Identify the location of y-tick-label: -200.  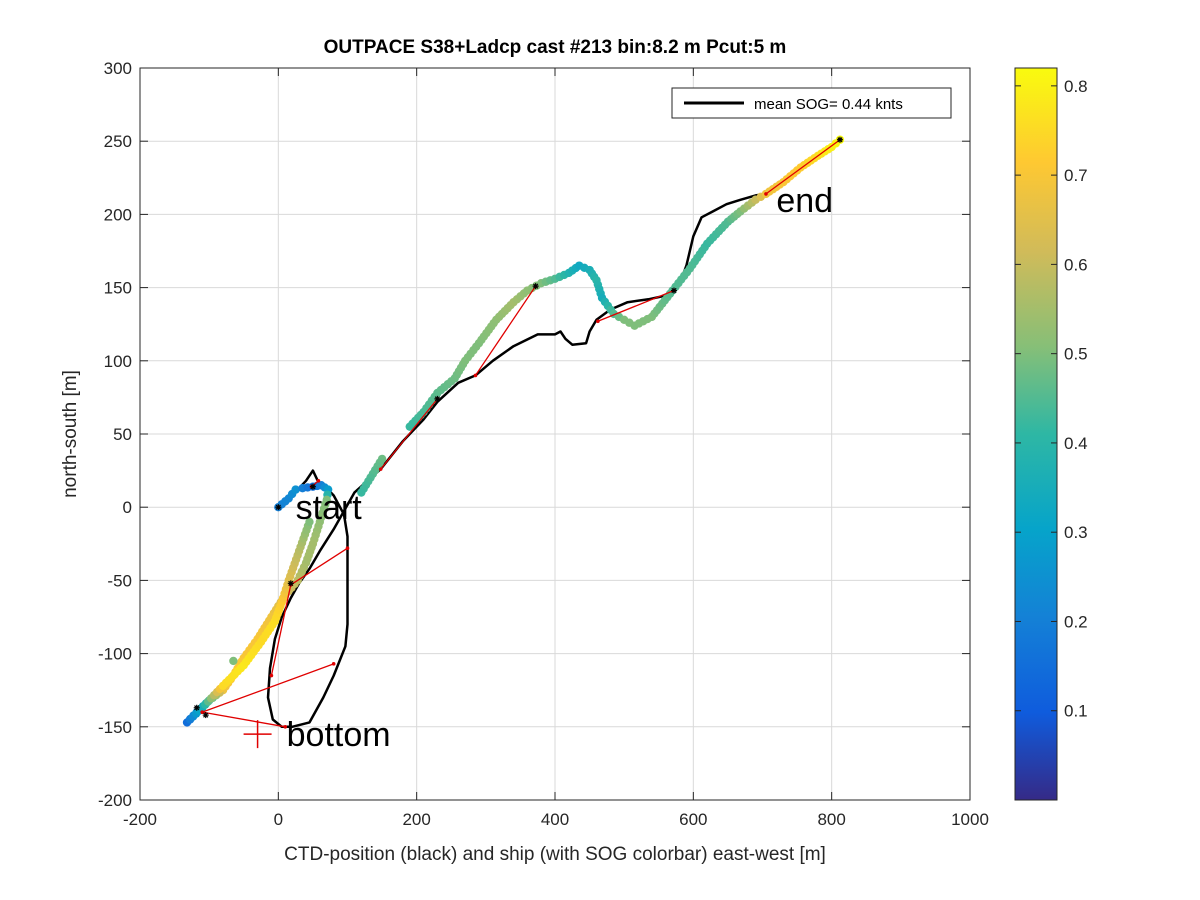
(115, 800).